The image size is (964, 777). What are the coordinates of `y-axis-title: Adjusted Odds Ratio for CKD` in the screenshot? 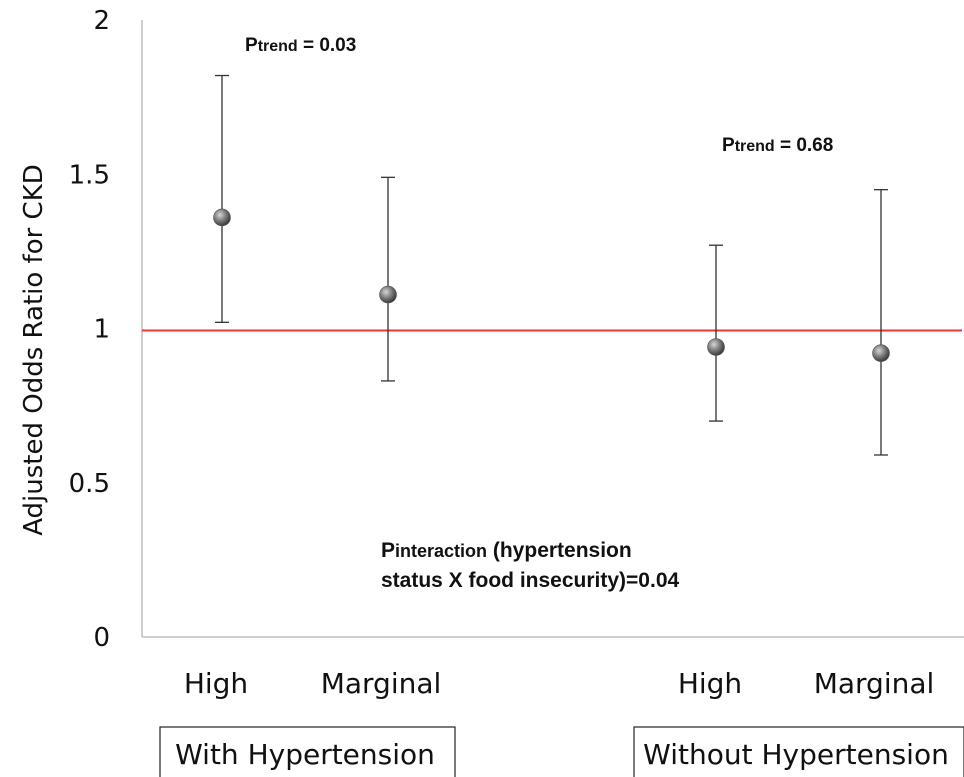 It's located at (34, 350).